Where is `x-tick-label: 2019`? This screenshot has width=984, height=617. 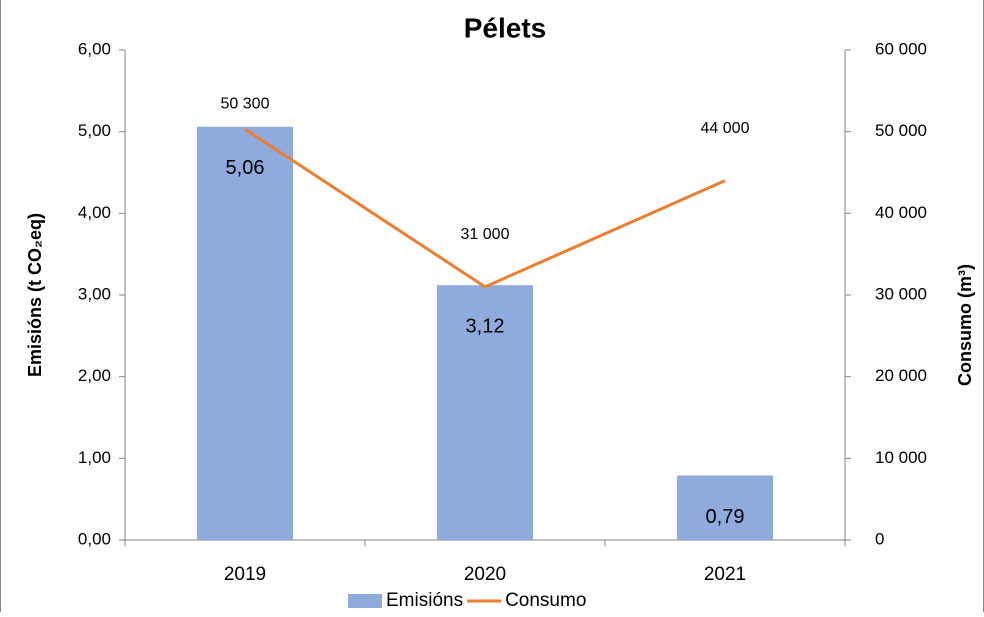 x-tick-label: 2019 is located at coordinates (245, 574).